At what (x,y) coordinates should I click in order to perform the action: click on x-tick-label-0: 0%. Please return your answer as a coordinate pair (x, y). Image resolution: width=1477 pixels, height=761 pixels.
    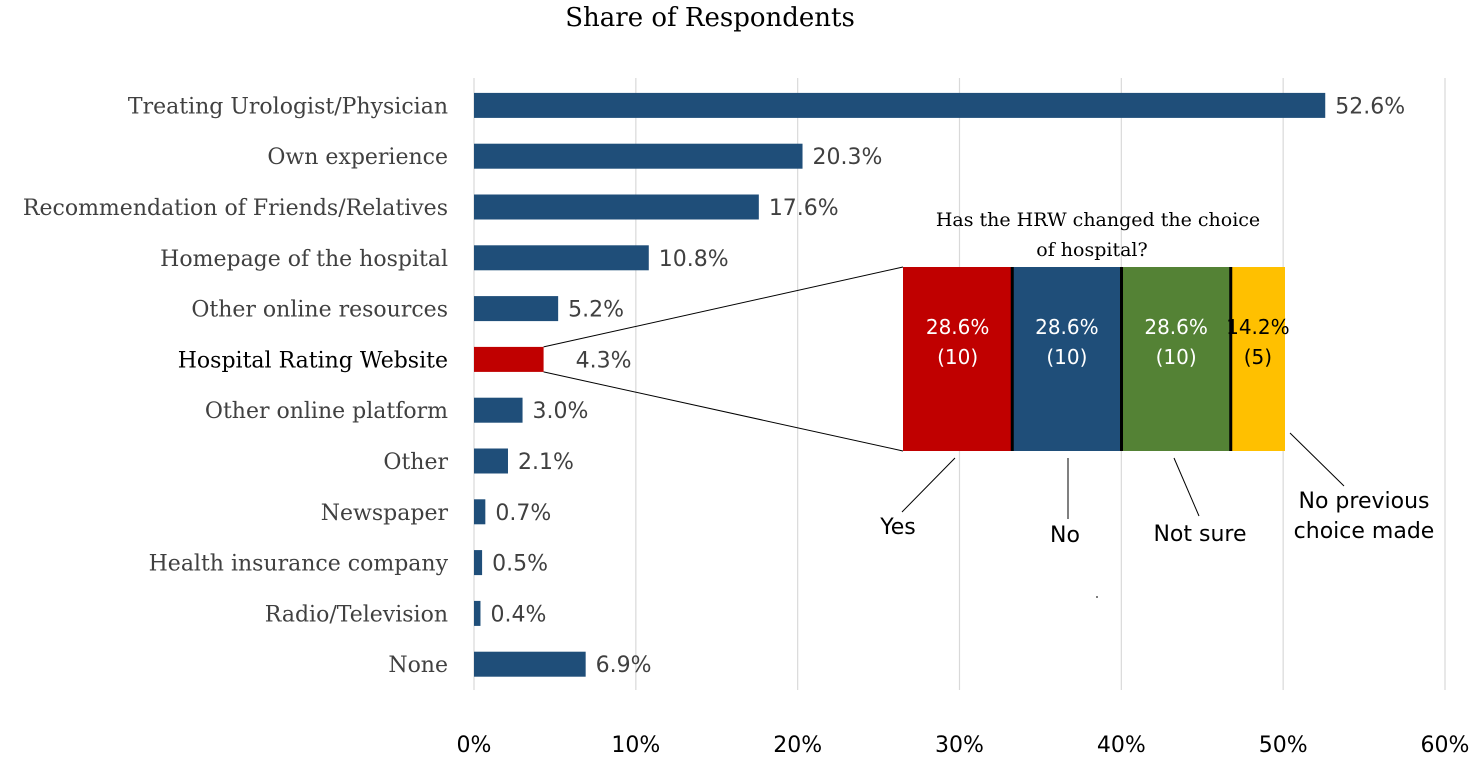
    Looking at the image, I should click on (474, 745).